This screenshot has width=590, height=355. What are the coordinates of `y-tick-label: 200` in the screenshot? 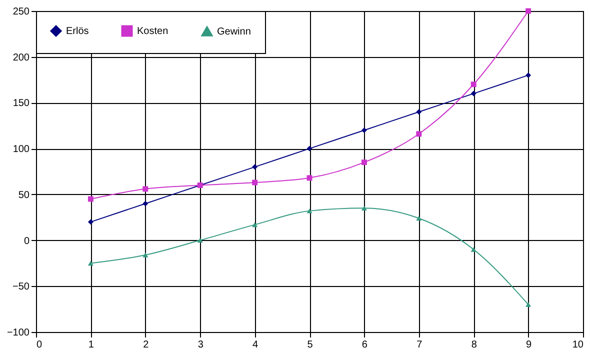 It's located at (21, 58).